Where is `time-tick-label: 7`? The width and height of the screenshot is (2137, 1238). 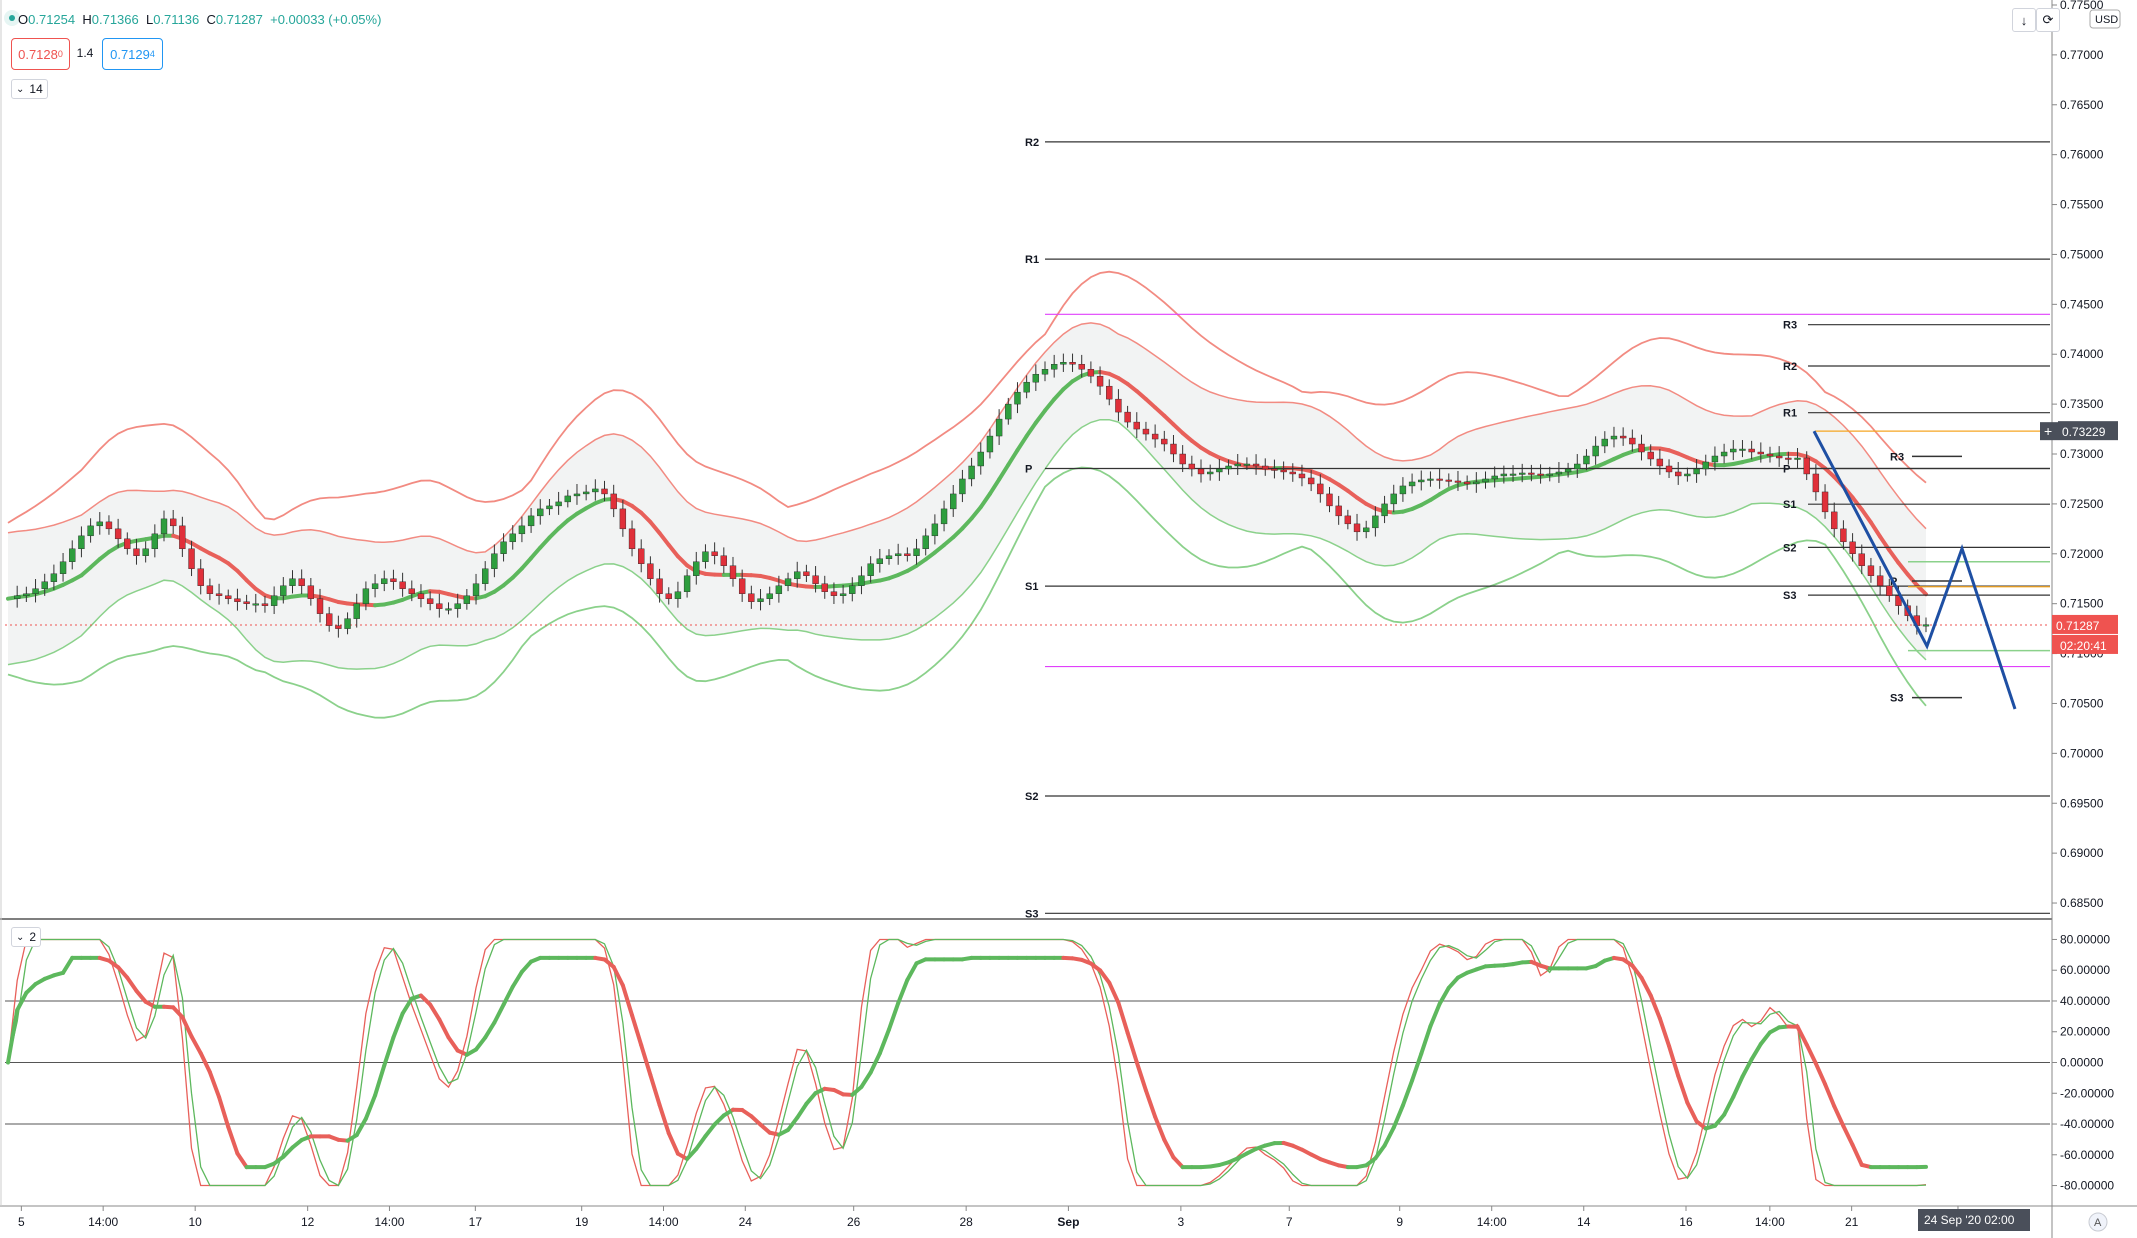
time-tick-label: 7 is located at coordinates (1289, 1222).